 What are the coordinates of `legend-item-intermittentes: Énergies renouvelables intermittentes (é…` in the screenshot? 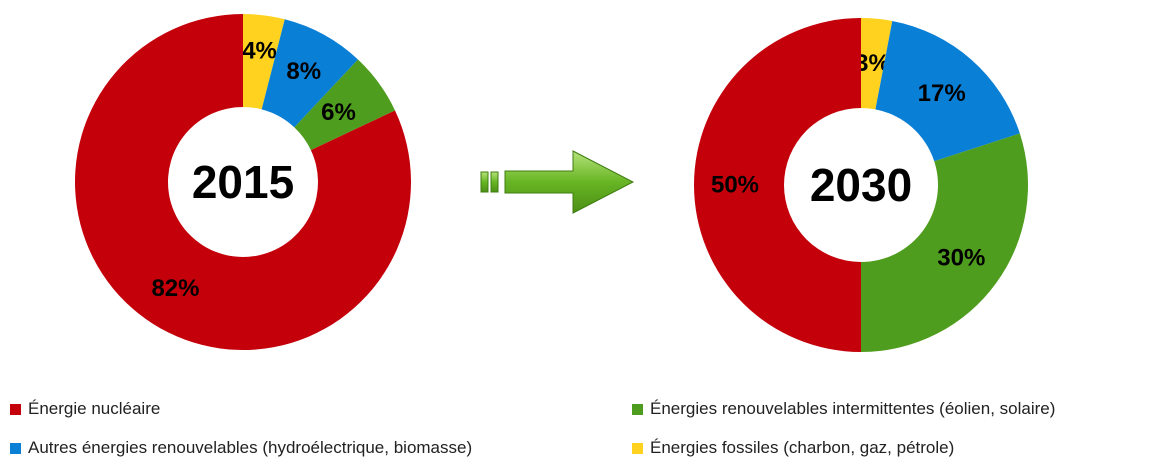 It's located at (843, 409).